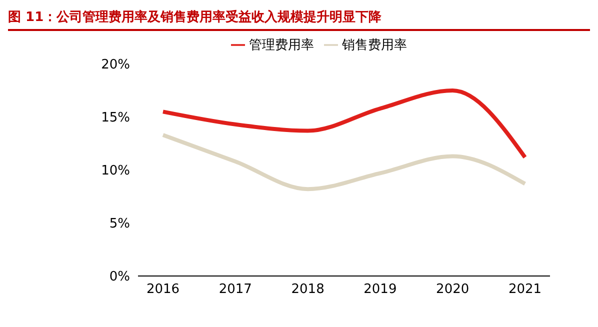 Image resolution: width=598 pixels, height=327 pixels. What do you see at coordinates (453, 290) in the screenshot?
I see `x-tick-label: 2020` at bounding box center [453, 290].